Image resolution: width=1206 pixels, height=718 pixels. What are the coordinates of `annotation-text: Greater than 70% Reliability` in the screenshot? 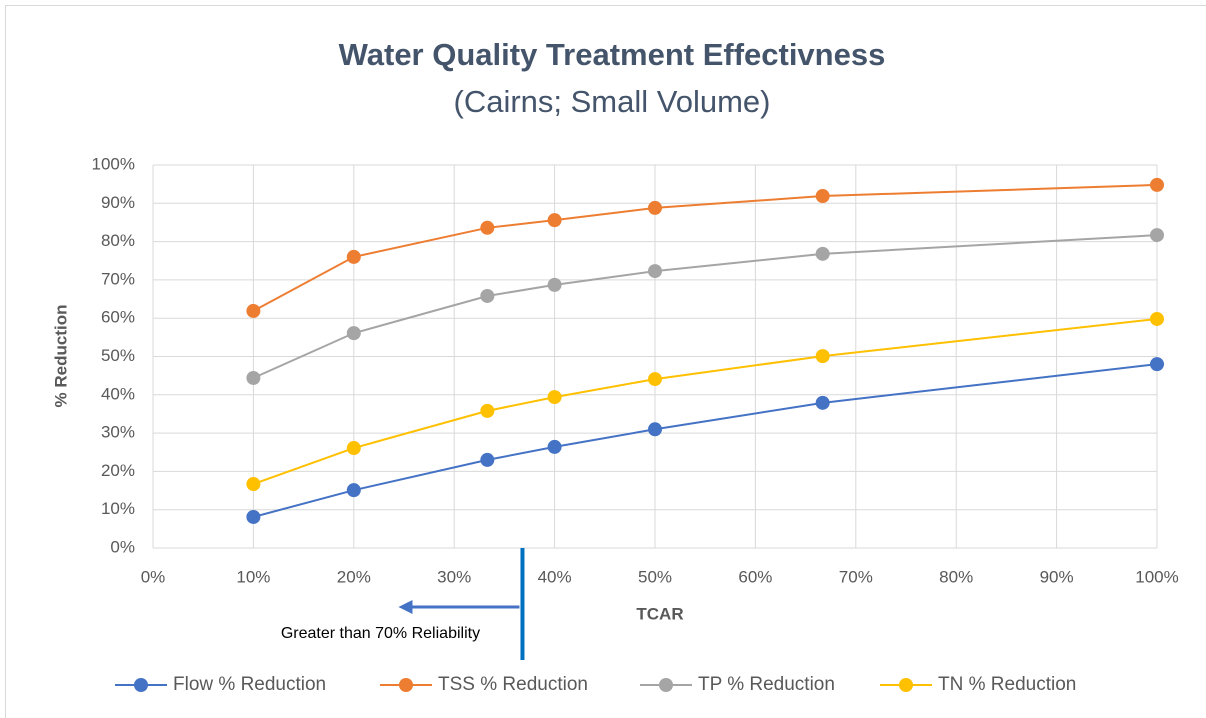 It's located at (380, 633).